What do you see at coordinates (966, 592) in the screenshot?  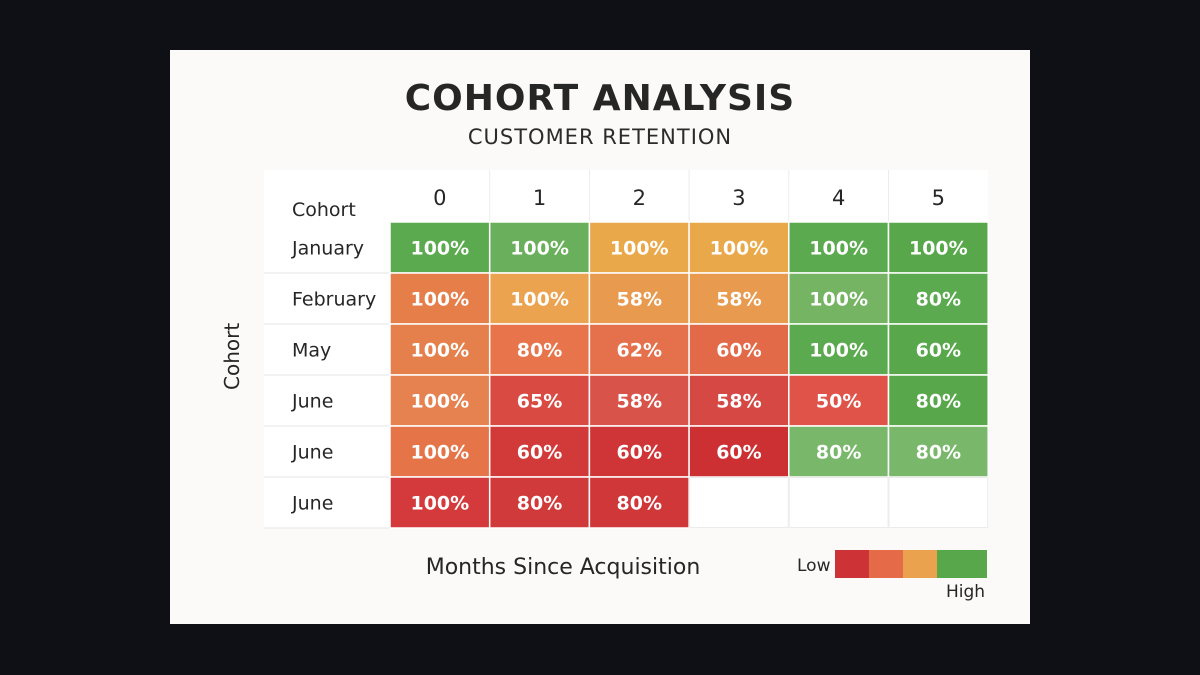 I see `legend-high-label: High` at bounding box center [966, 592].